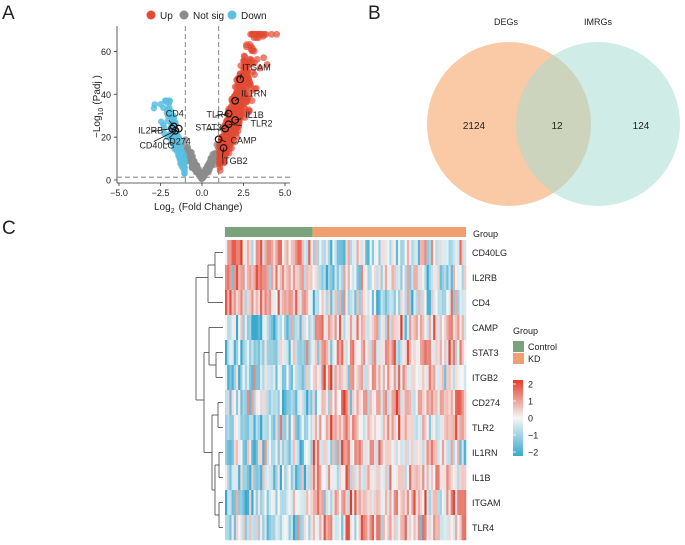 This screenshot has height=545, width=685. I want to click on venn-set-label-imrgs: IMRGs, so click(598, 22).